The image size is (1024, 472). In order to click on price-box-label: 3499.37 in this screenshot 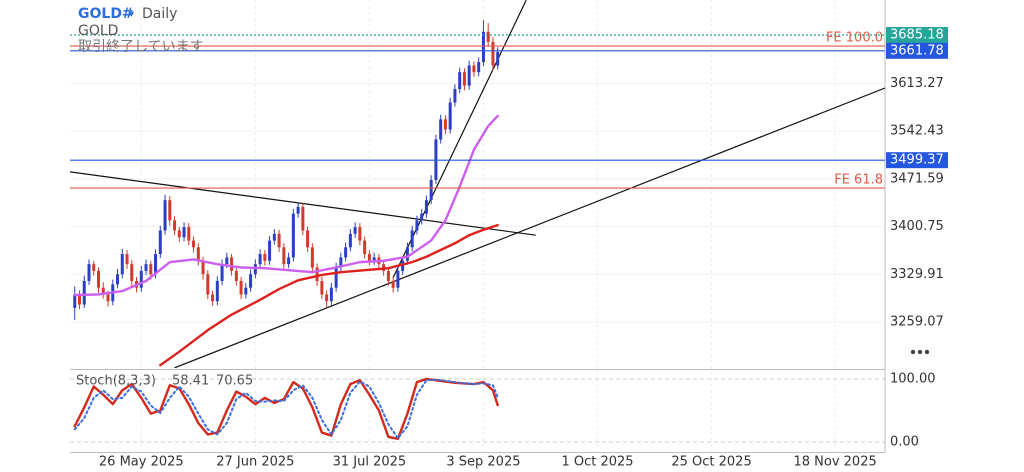, I will do `click(917, 160)`.